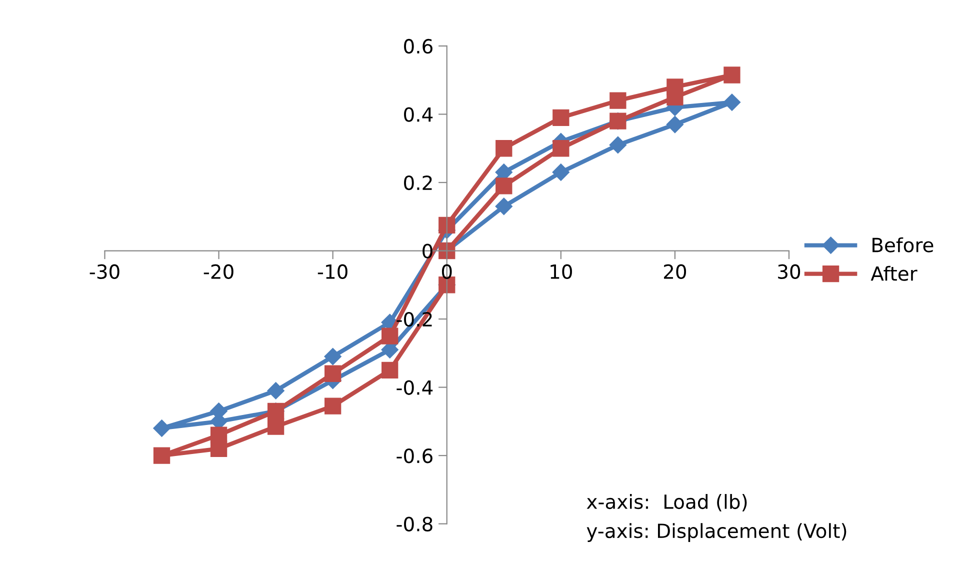  What do you see at coordinates (894, 273) in the screenshot?
I see `legend-label: After` at bounding box center [894, 273].